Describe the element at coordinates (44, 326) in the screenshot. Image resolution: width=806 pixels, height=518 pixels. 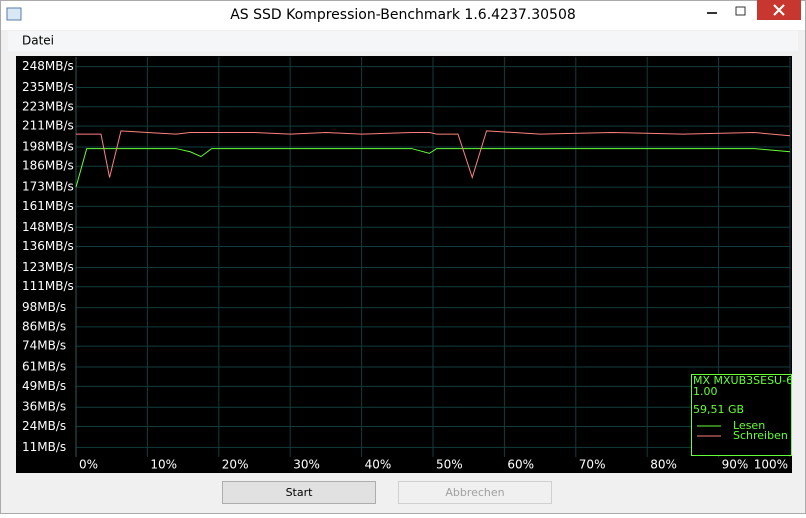
I see `y-tick-label: 86MB/s` at that location.